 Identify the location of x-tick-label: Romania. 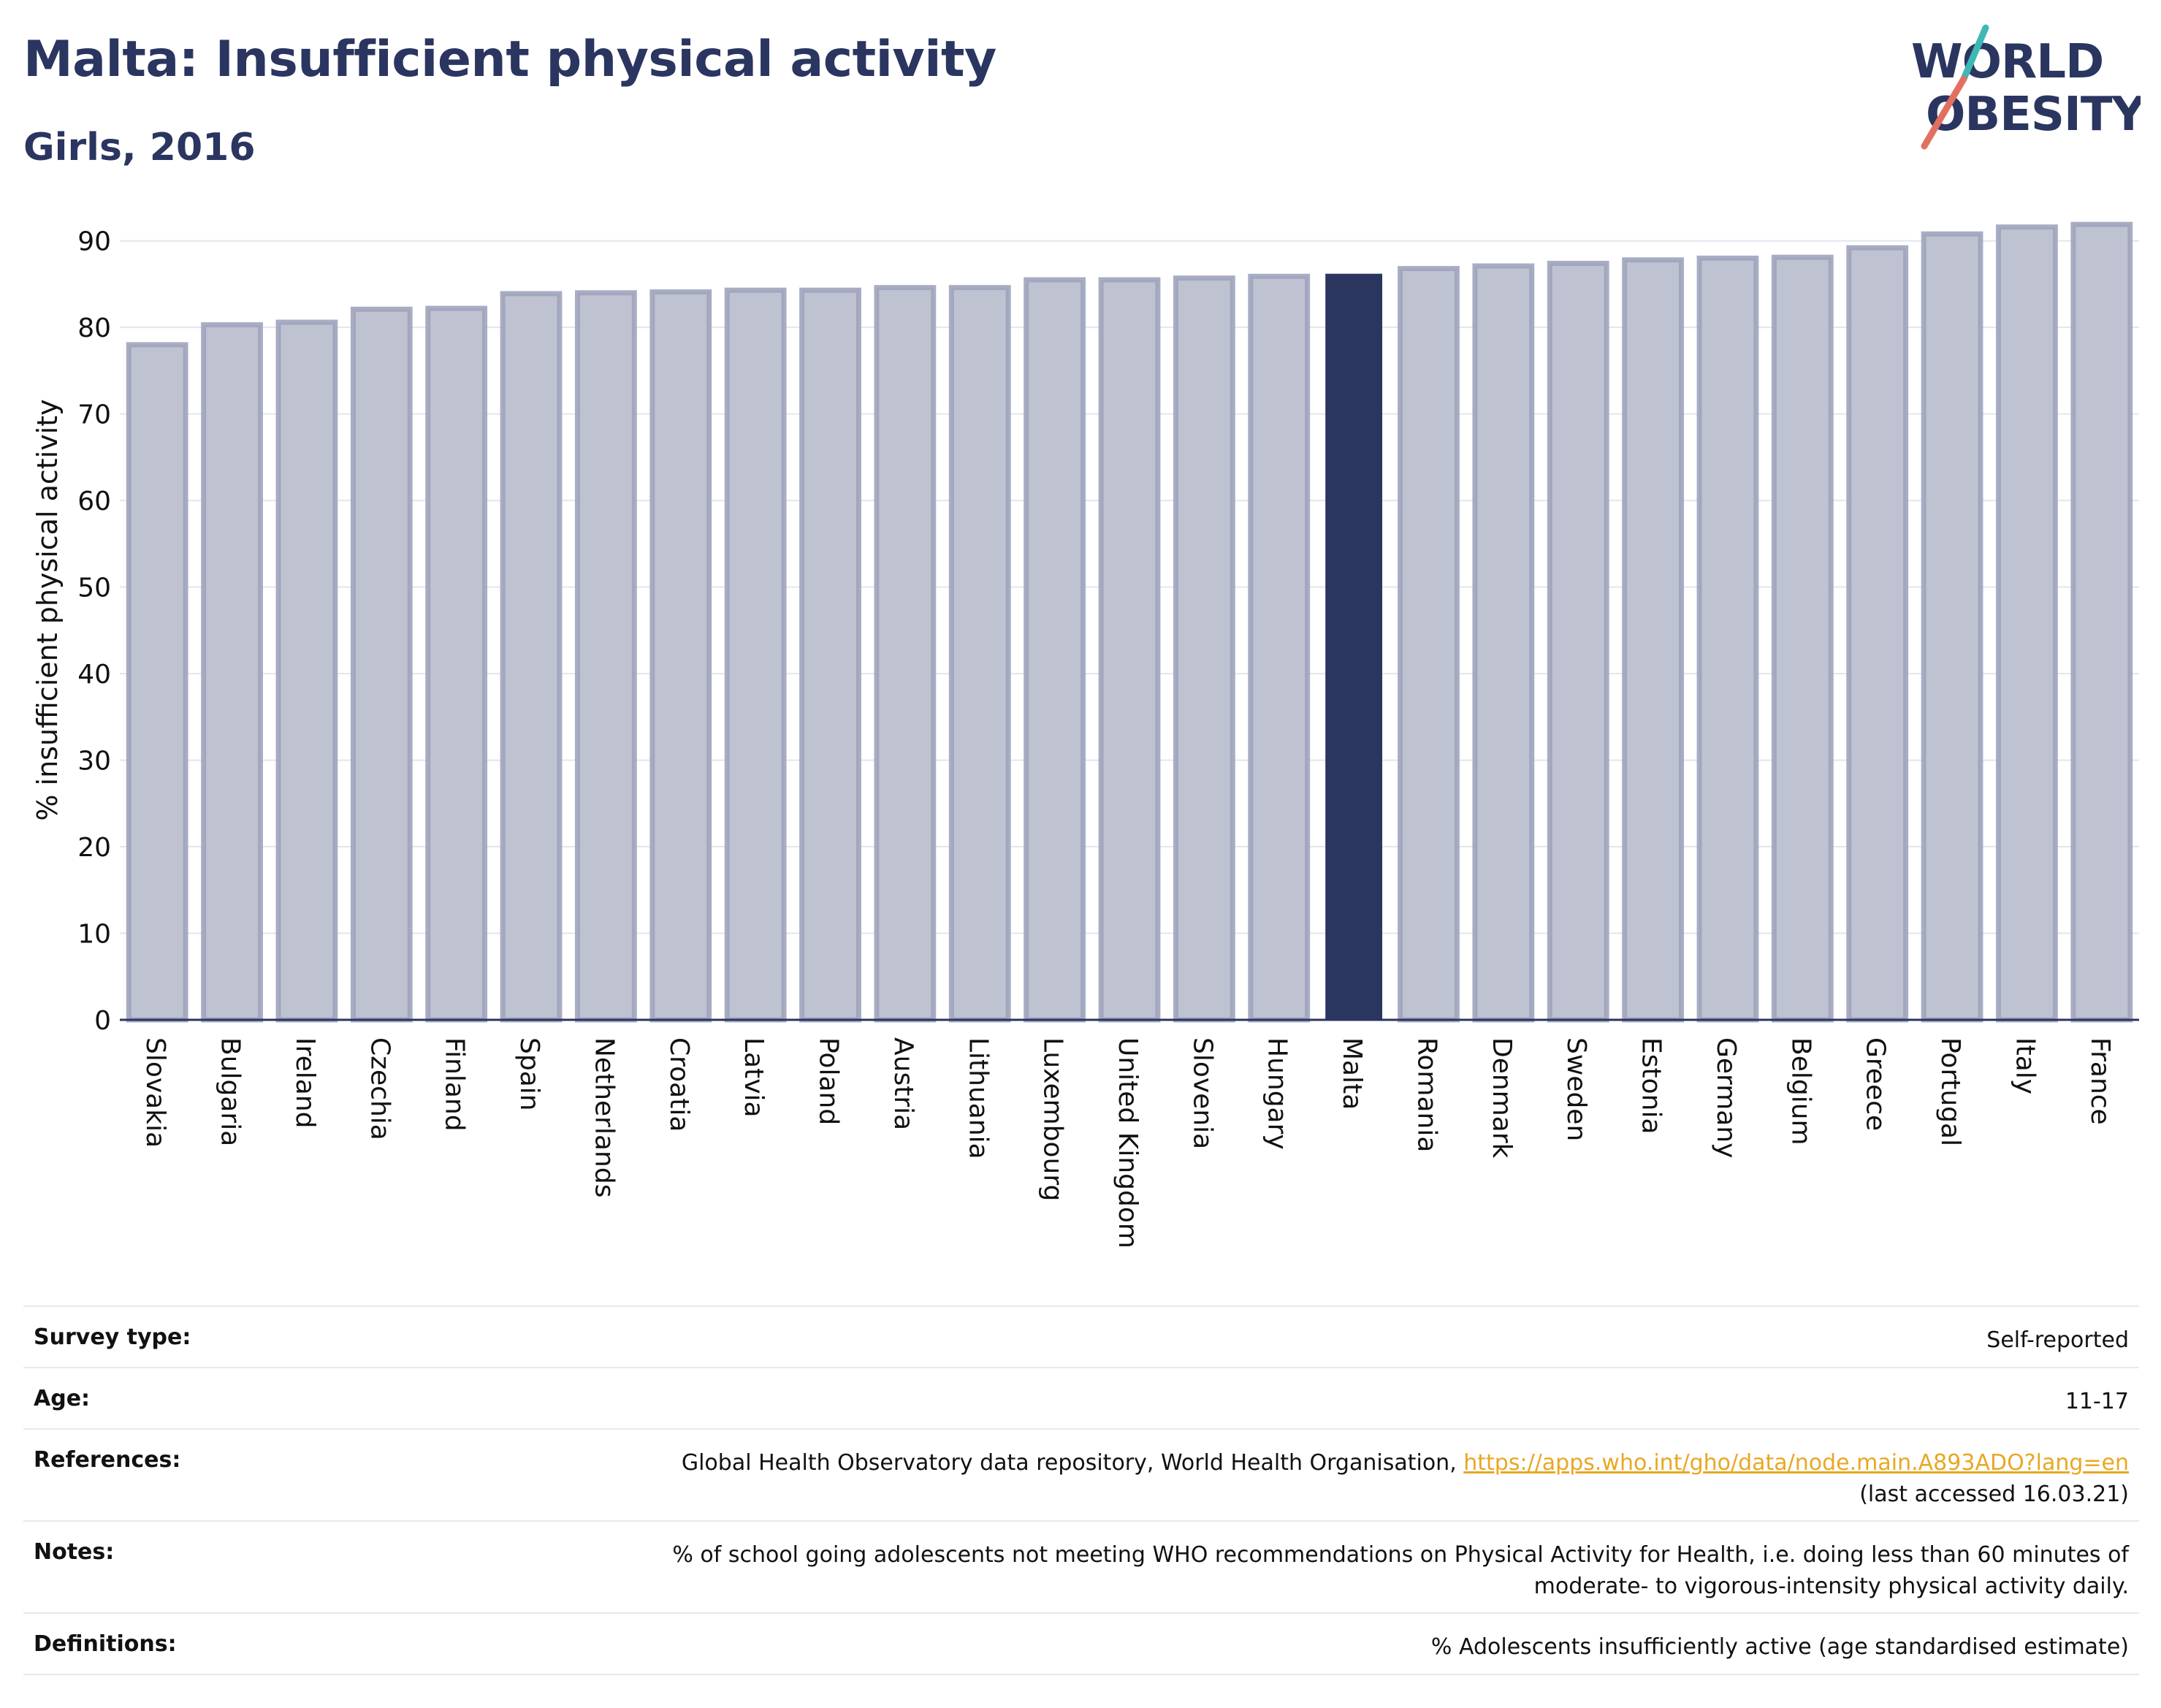
(1426, 1094).